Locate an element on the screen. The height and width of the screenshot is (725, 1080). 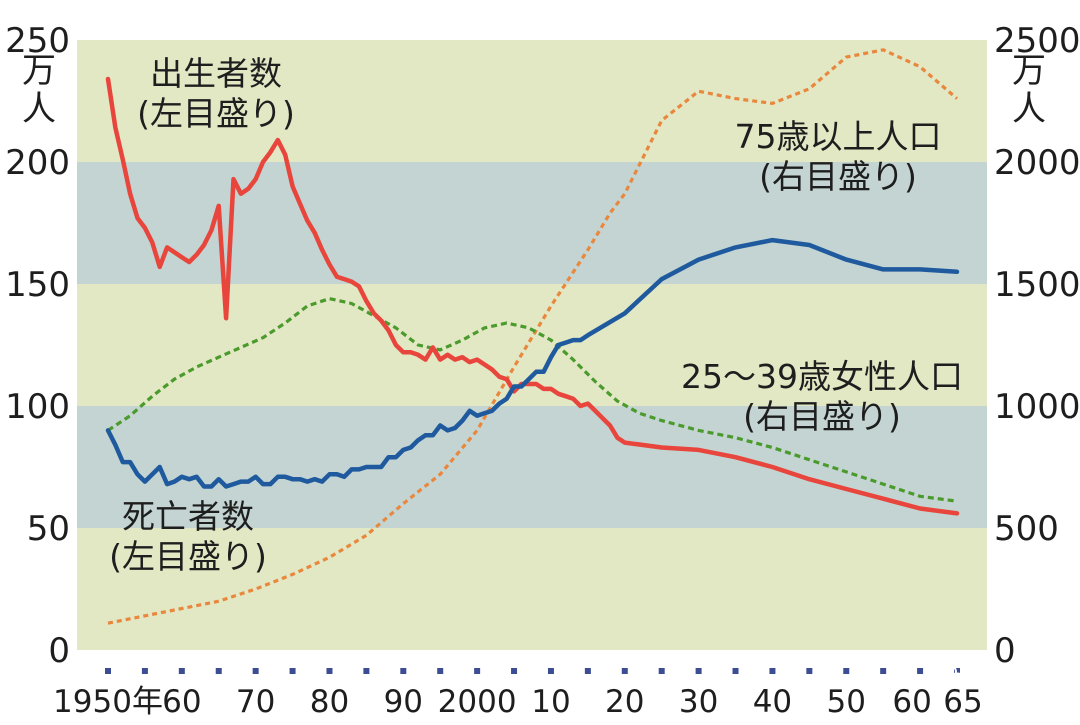
x-tick-label: 80 is located at coordinates (329, 702).